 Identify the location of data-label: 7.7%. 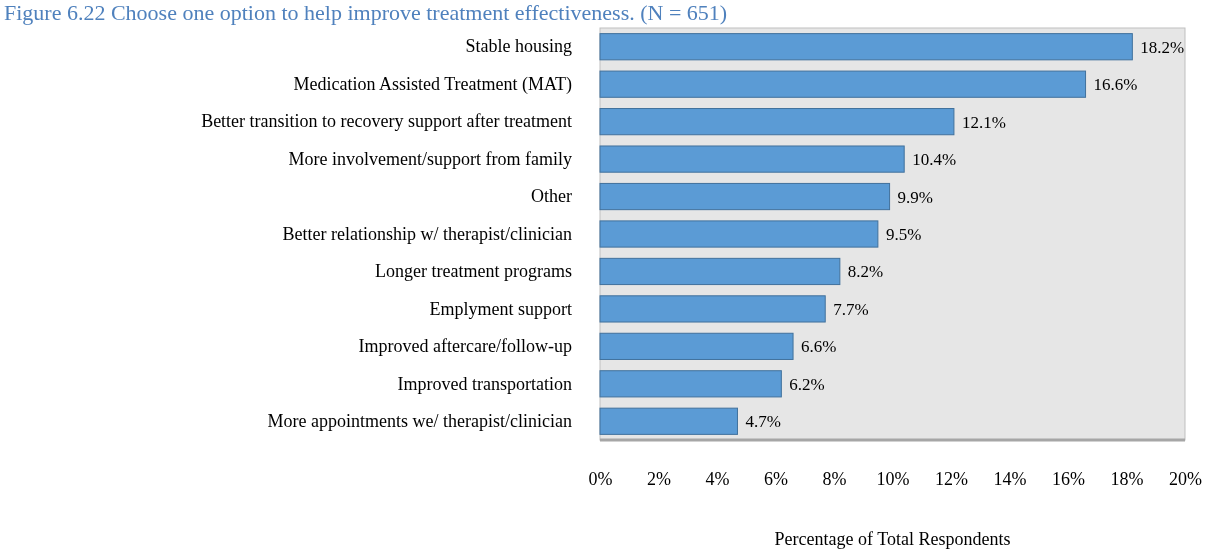
(851, 309).